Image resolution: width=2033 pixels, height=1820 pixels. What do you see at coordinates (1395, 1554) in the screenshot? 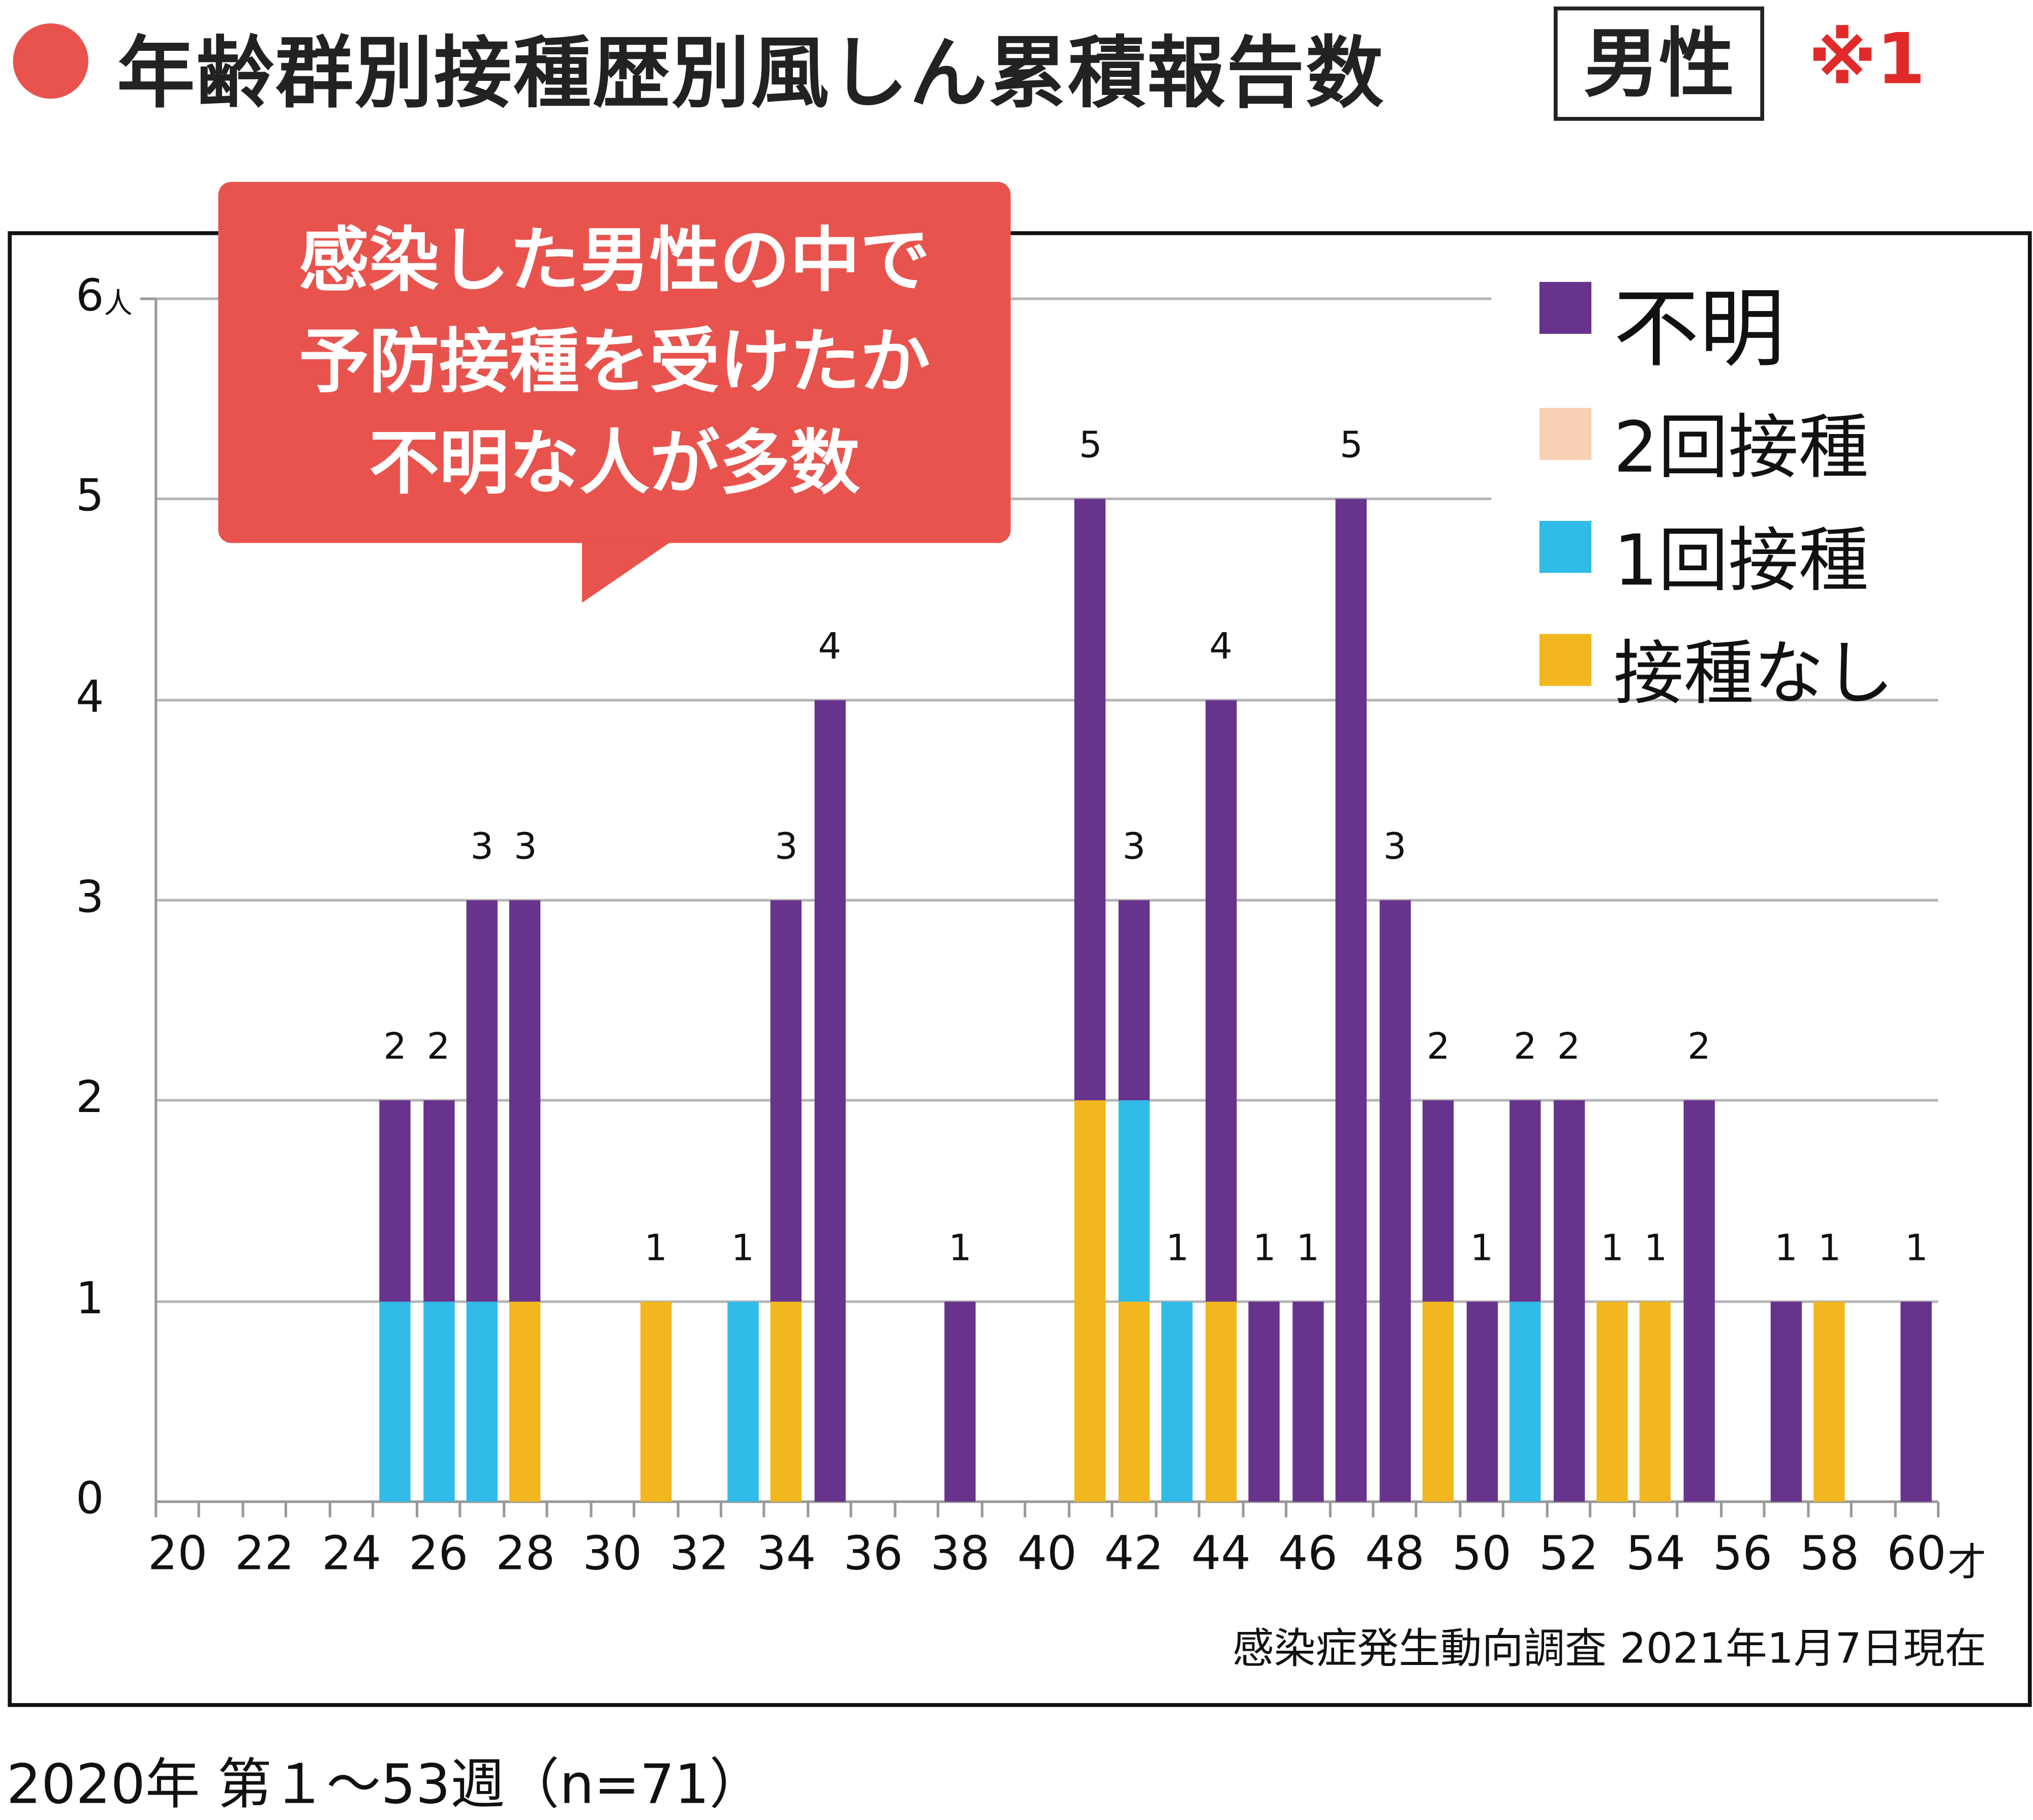
I see `x-tick-label: 48` at bounding box center [1395, 1554].